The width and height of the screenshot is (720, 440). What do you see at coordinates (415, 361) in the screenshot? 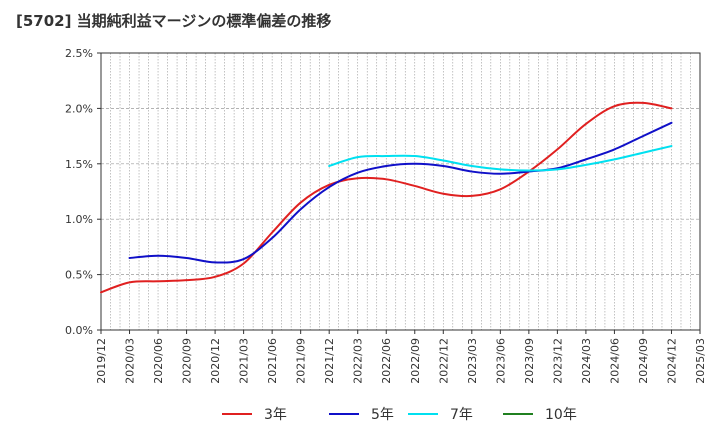
I see `x-tick-label: 2022/09` at bounding box center [415, 361].